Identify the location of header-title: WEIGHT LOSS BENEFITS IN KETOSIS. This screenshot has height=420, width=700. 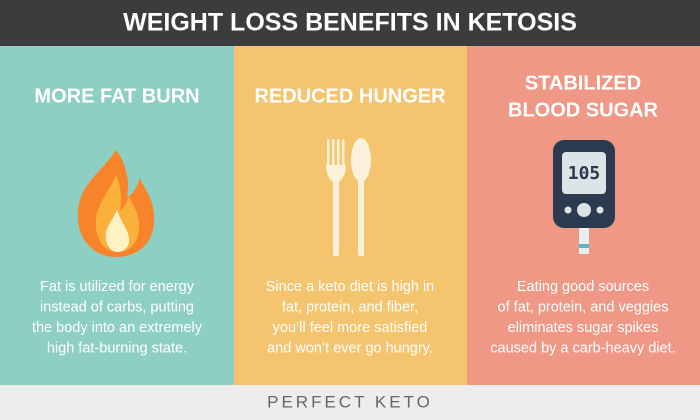
(350, 23).